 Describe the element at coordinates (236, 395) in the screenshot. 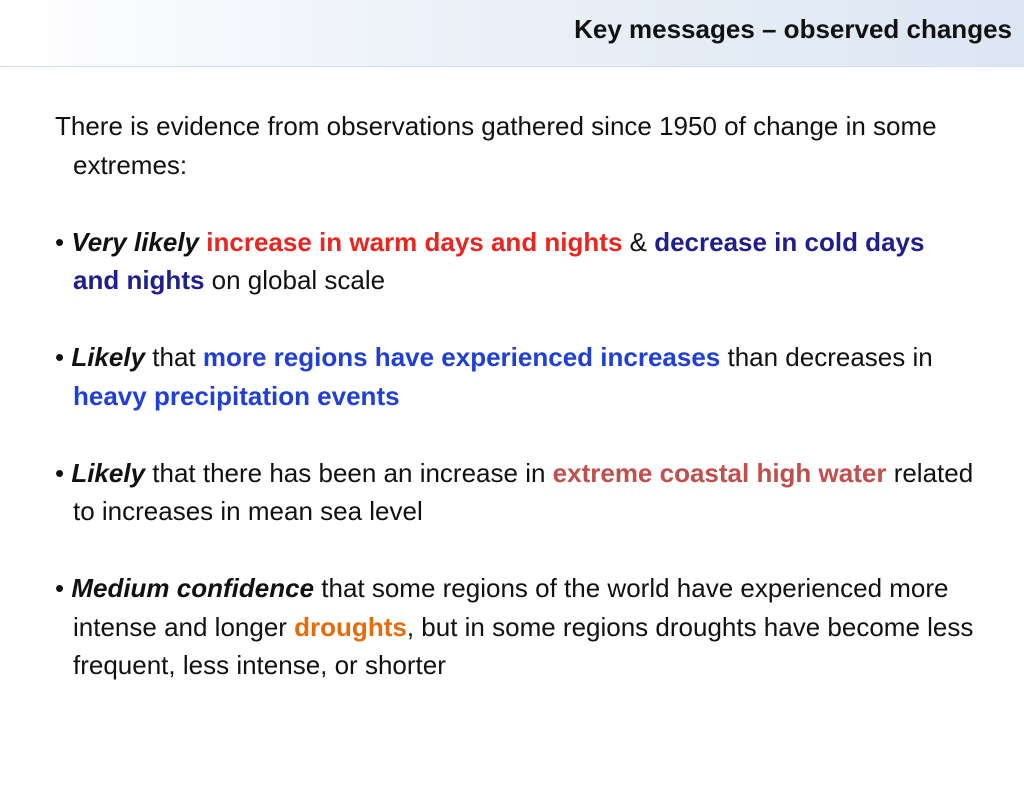

I see `highlighted-phrase: heavy precipitation events` at that location.